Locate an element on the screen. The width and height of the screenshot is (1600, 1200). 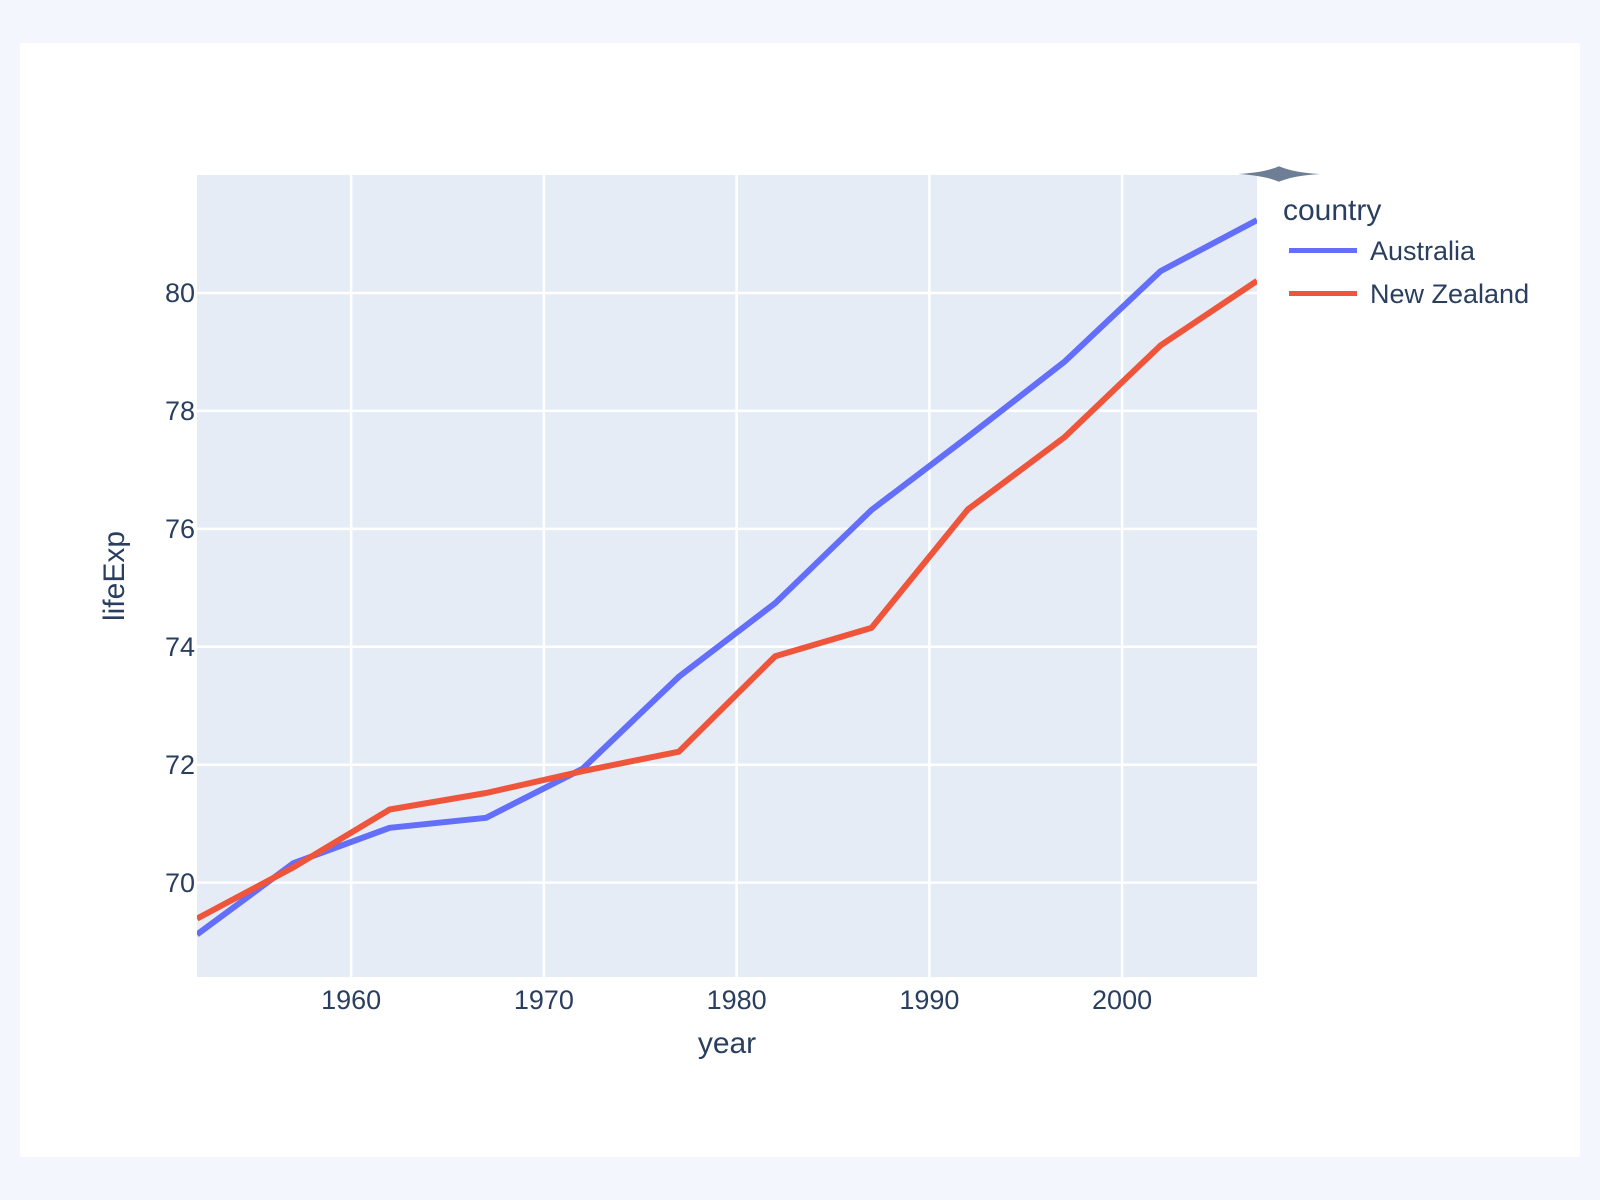
x-tick-label: 1980 is located at coordinates (736, 1000).